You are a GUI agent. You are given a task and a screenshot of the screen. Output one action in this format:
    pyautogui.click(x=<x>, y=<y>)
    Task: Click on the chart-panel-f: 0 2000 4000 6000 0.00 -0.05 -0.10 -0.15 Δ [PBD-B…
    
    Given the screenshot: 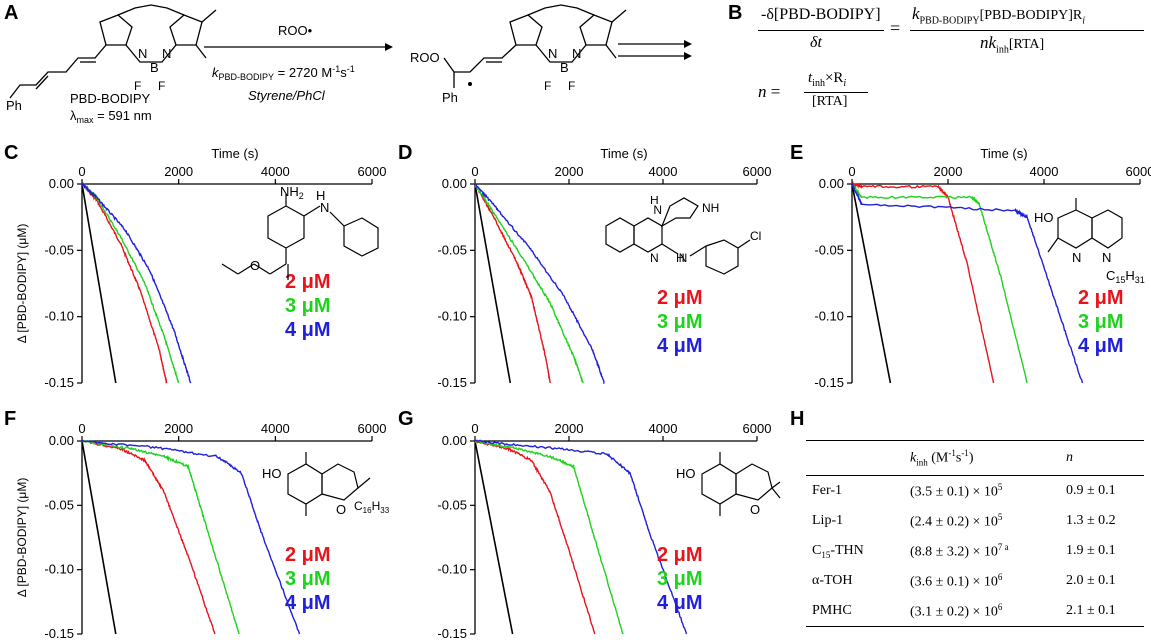 What is the action you would take?
    pyautogui.click(x=200, y=531)
    